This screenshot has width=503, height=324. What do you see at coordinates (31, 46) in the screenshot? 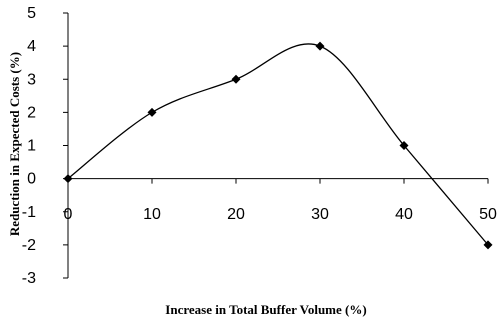
I see `y-tick-label: 4` at bounding box center [31, 46].